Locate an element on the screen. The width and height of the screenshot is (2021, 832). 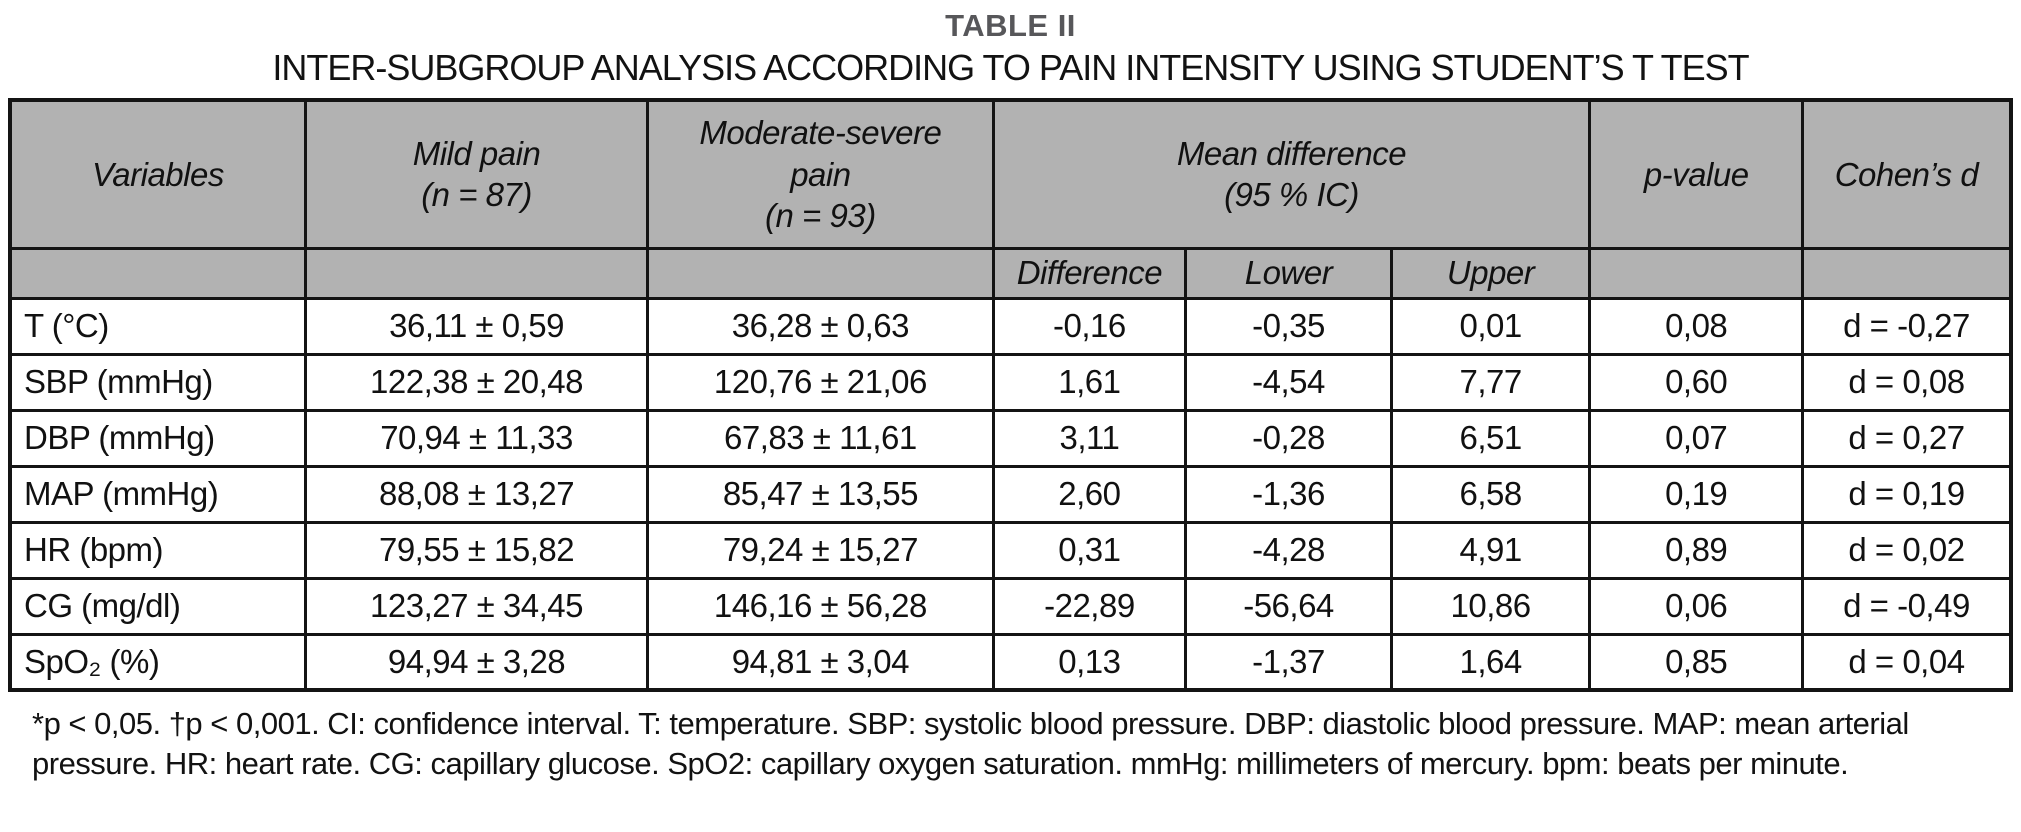
subheader-upper: Upper is located at coordinates (1490, 273).